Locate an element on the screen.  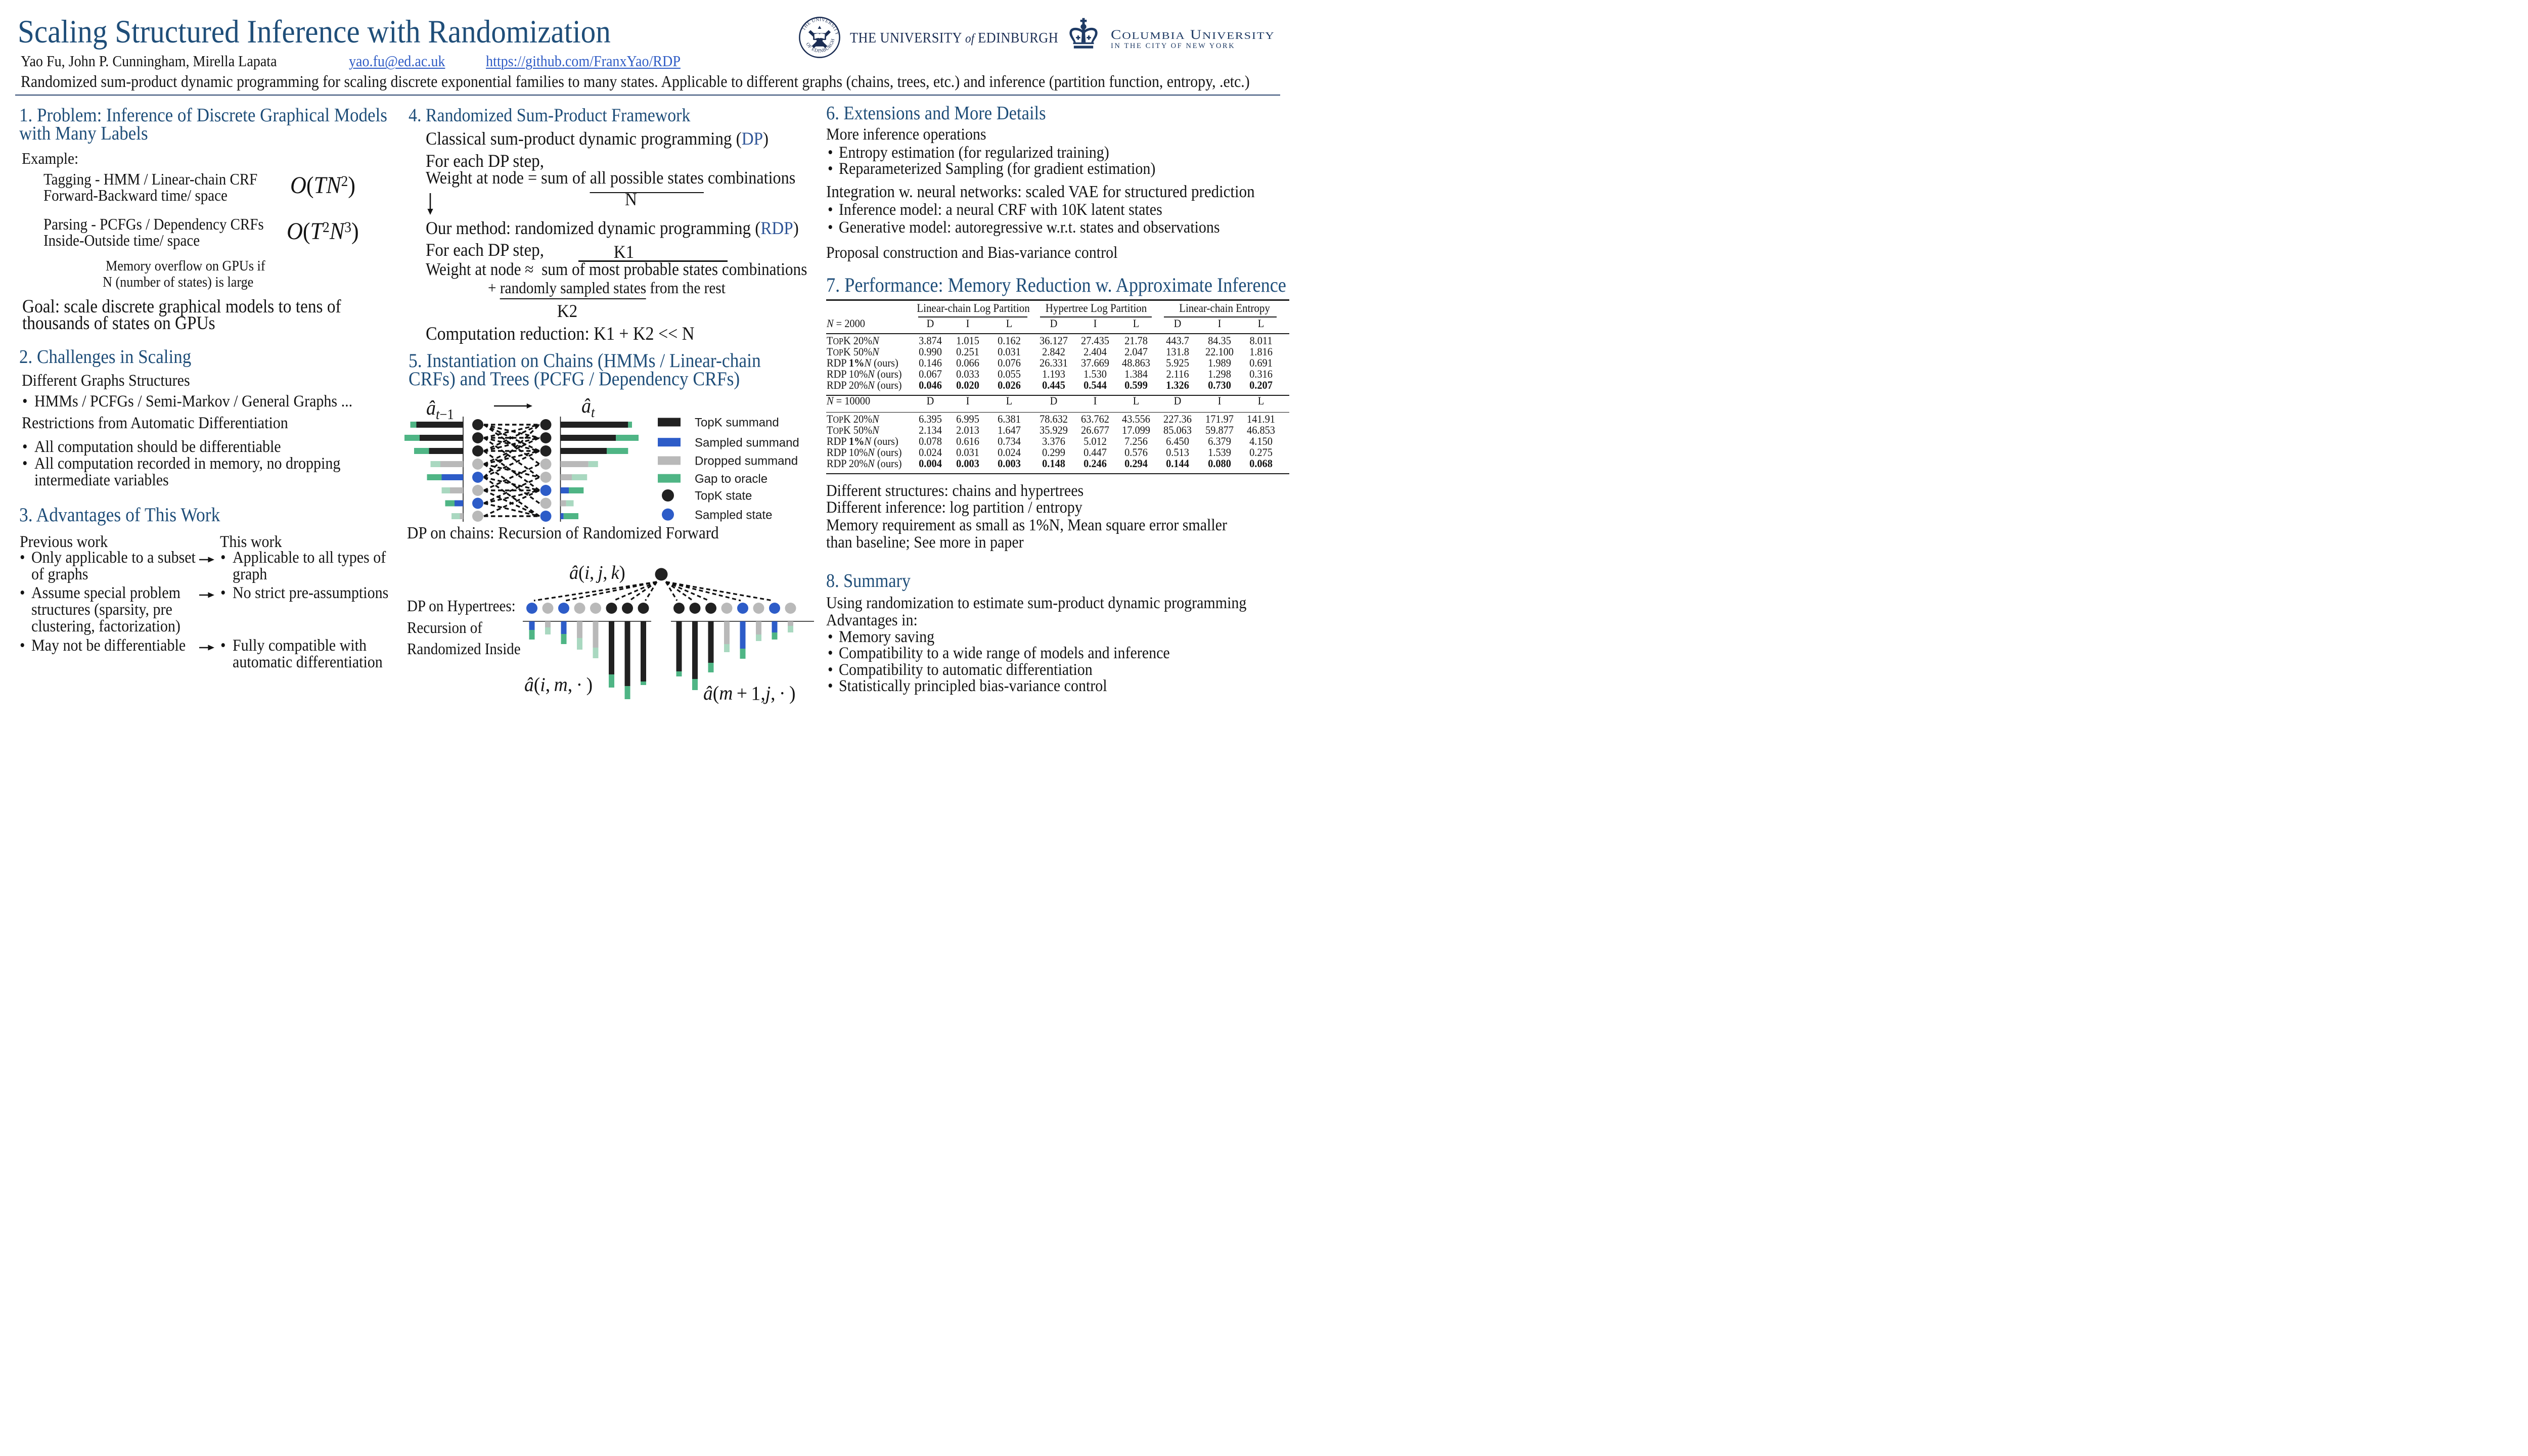
svg-text: Sampled summand is located at coordinates (747, 442).